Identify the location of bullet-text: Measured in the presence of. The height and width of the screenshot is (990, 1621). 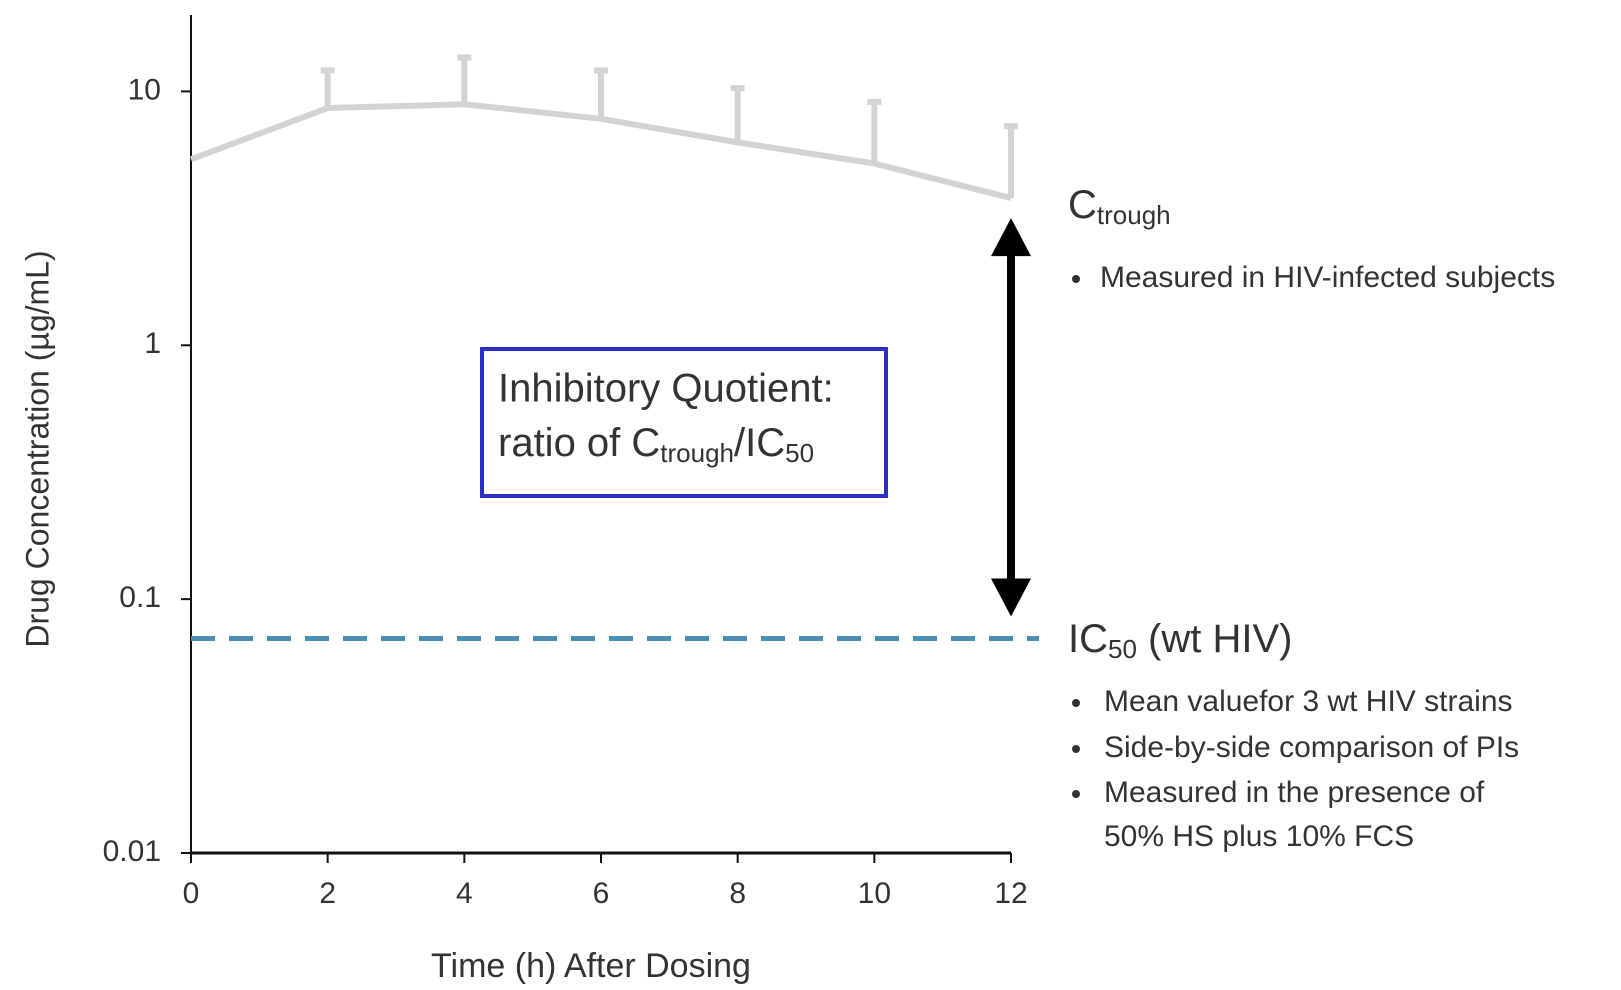
(1294, 792).